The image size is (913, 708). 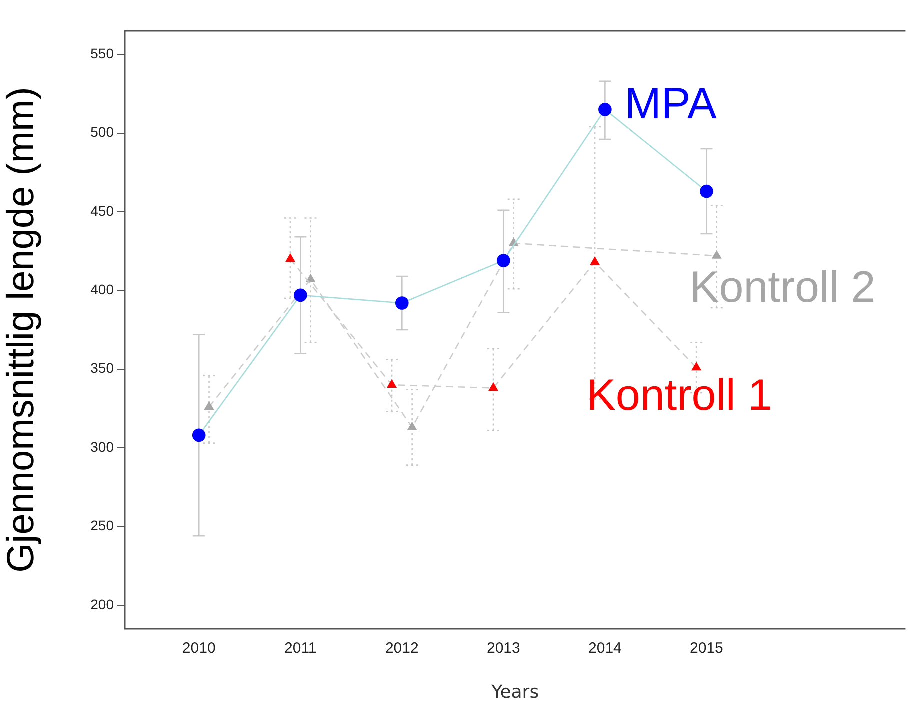 What do you see at coordinates (605, 649) in the screenshot?
I see `x-tick-label: 2014` at bounding box center [605, 649].